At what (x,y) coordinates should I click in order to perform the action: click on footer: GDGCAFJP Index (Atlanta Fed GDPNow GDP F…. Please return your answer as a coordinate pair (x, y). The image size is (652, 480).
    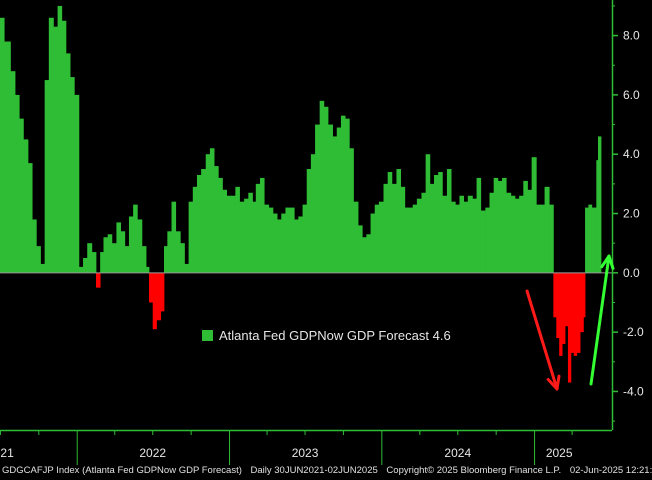
    Looking at the image, I should click on (327, 470).